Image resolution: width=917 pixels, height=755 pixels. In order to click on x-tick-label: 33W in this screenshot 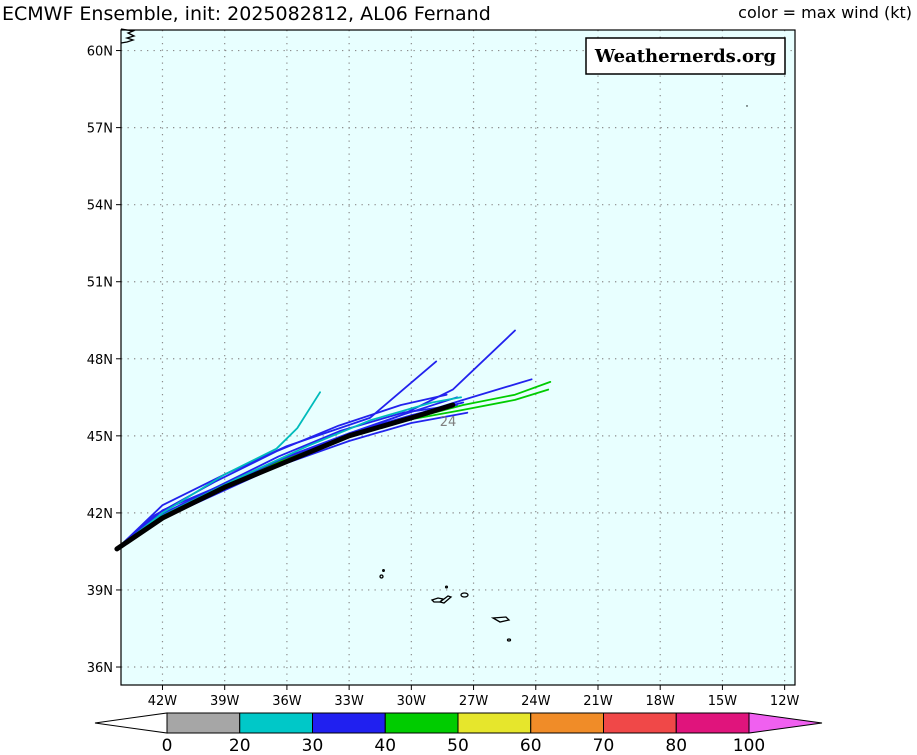, I will do `click(349, 701)`.